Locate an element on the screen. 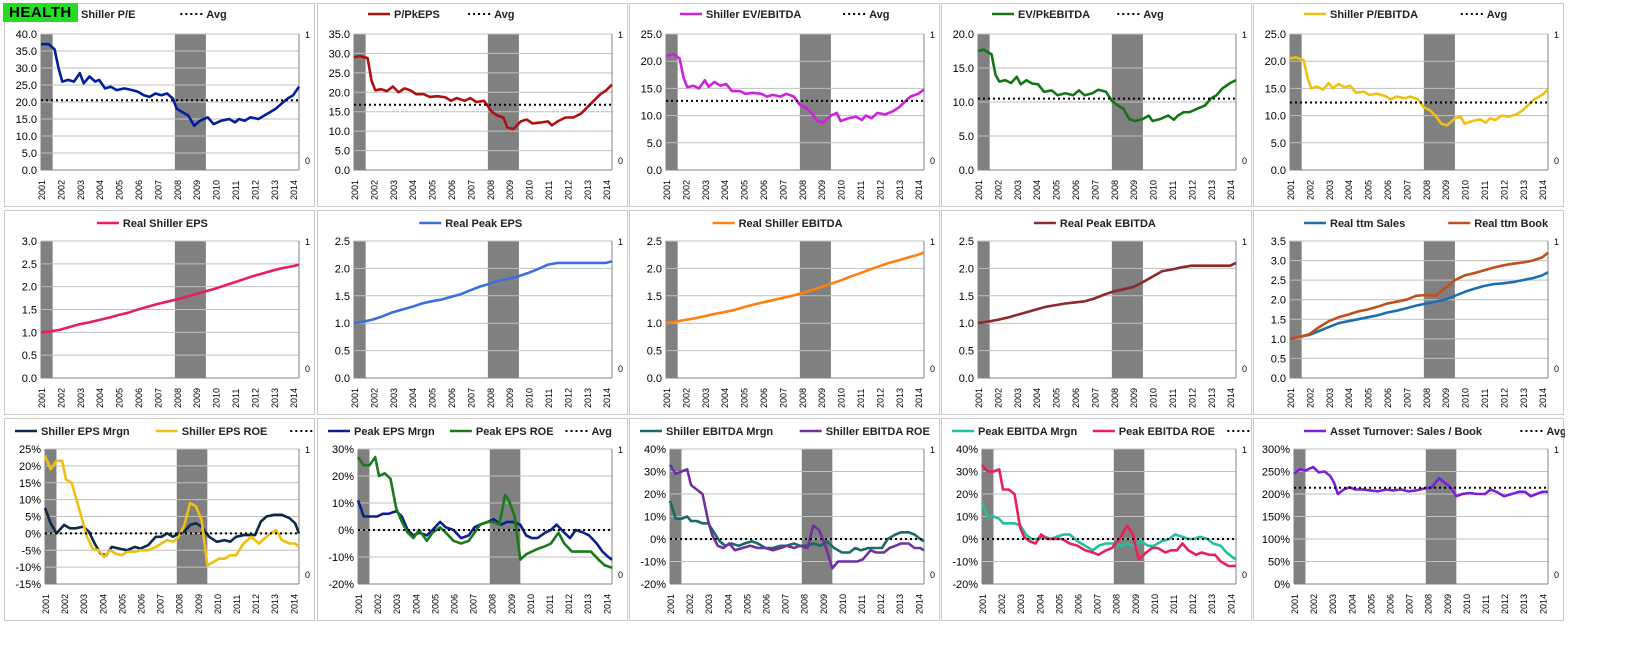 Image resolution: width=1645 pixels, height=653 pixels. legend-label: Shiller EBITDA ROE is located at coordinates (878, 432).